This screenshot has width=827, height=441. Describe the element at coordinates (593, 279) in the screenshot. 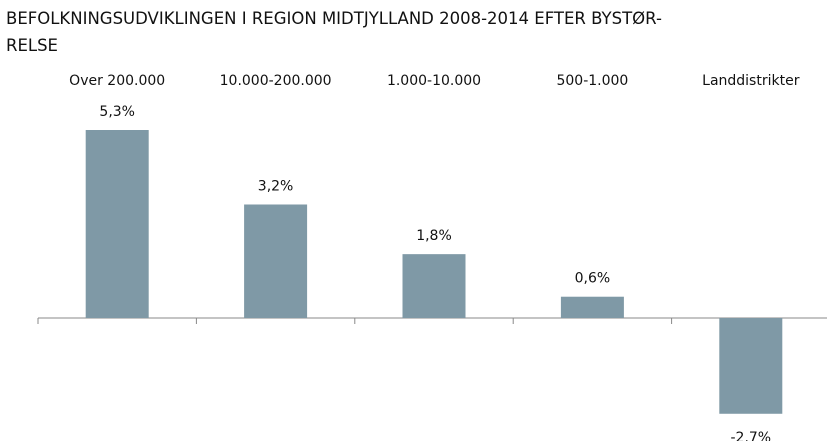

I see `data-label: 0,6%` at that location.